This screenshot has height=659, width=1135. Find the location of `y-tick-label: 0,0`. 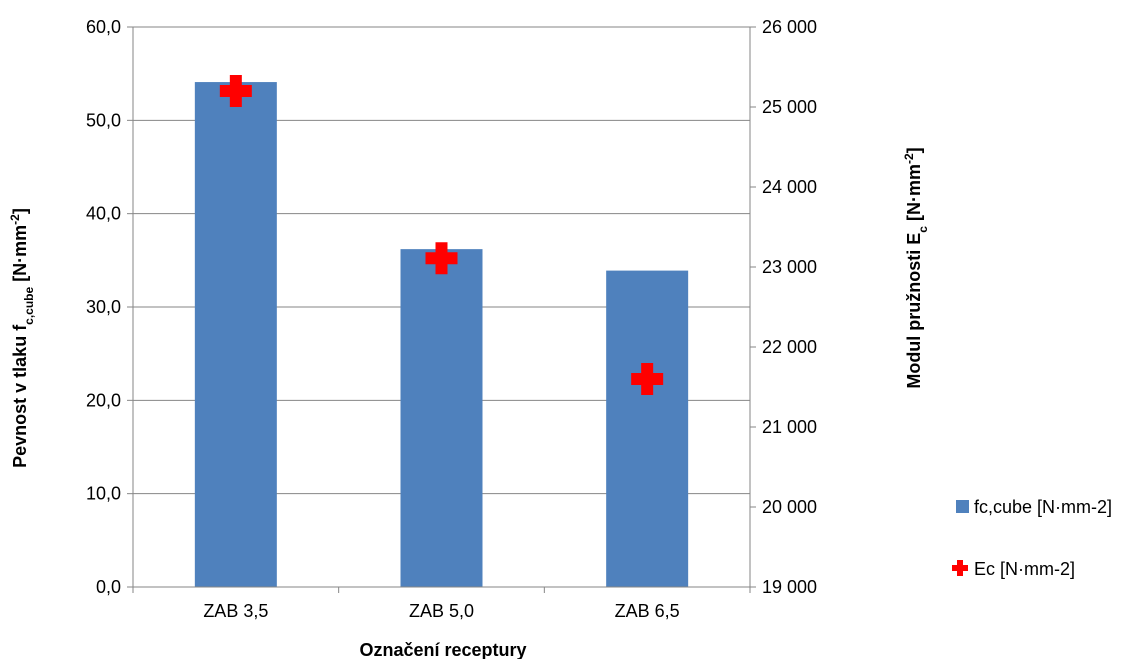

y-tick-label: 0,0 is located at coordinates (108, 587).